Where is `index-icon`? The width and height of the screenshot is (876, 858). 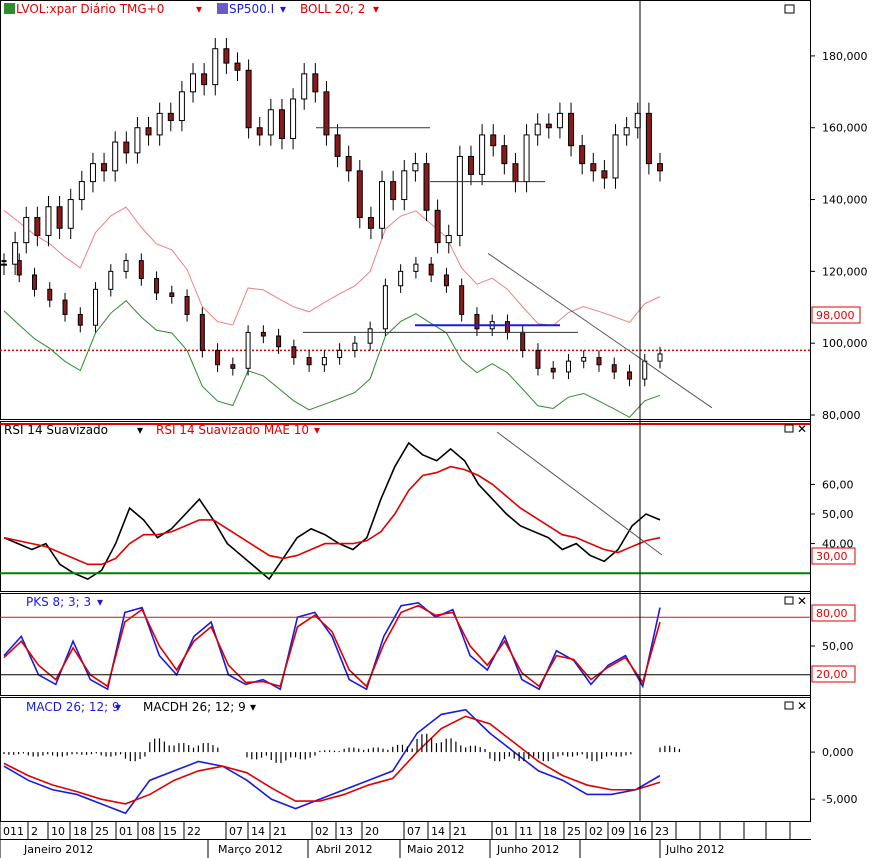 index-icon is located at coordinates (222, 8).